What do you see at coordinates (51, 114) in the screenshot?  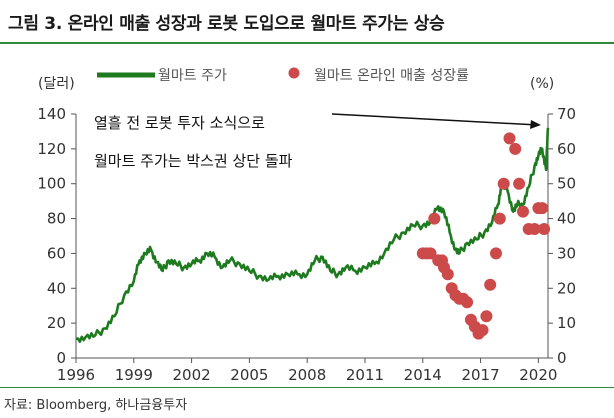 I see `left-axis-tick-label: 140` at bounding box center [51, 114].